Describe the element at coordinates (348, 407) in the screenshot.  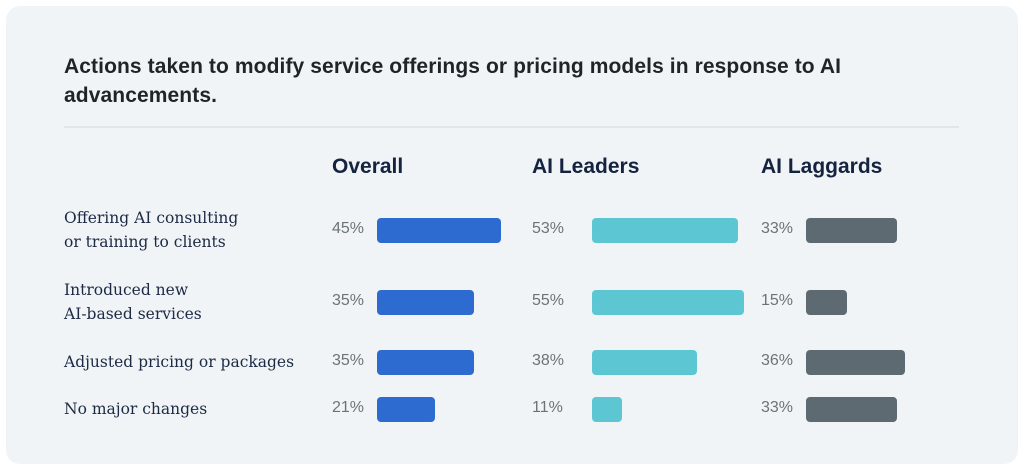
I see `data-label-overall: 21%` at that location.